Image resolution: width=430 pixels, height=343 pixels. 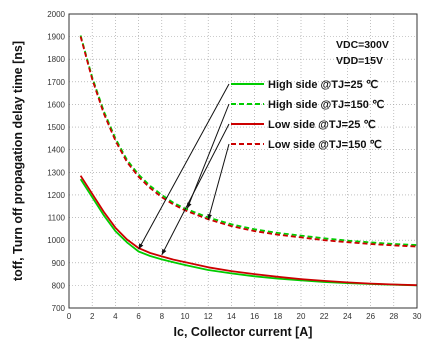 What do you see at coordinates (162, 316) in the screenshot?
I see `x-tick-label: 8` at bounding box center [162, 316].